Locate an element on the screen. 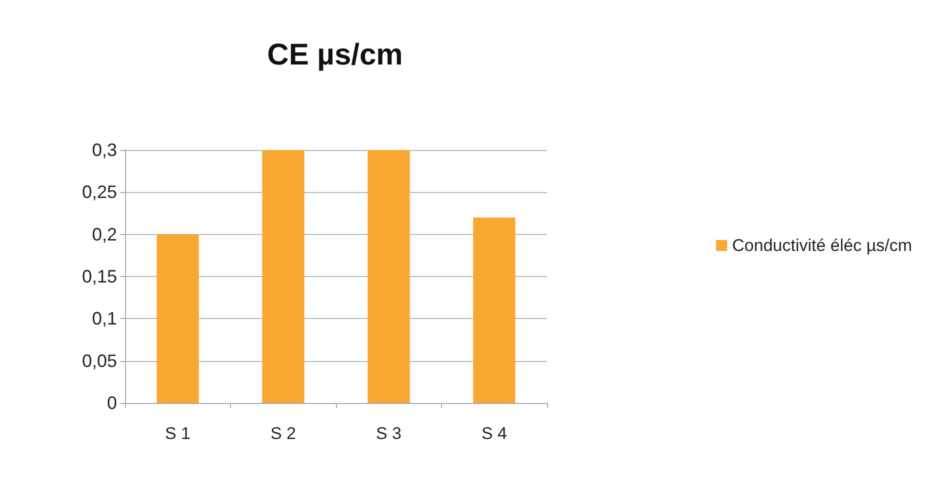 The image size is (937, 491). y-tick-label: 0,1 is located at coordinates (104, 318).